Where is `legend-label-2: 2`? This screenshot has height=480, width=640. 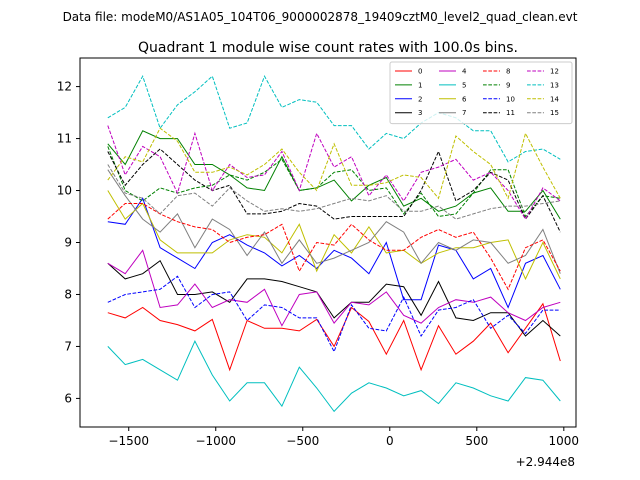
legend-label-2: 2 is located at coordinates (420, 99).